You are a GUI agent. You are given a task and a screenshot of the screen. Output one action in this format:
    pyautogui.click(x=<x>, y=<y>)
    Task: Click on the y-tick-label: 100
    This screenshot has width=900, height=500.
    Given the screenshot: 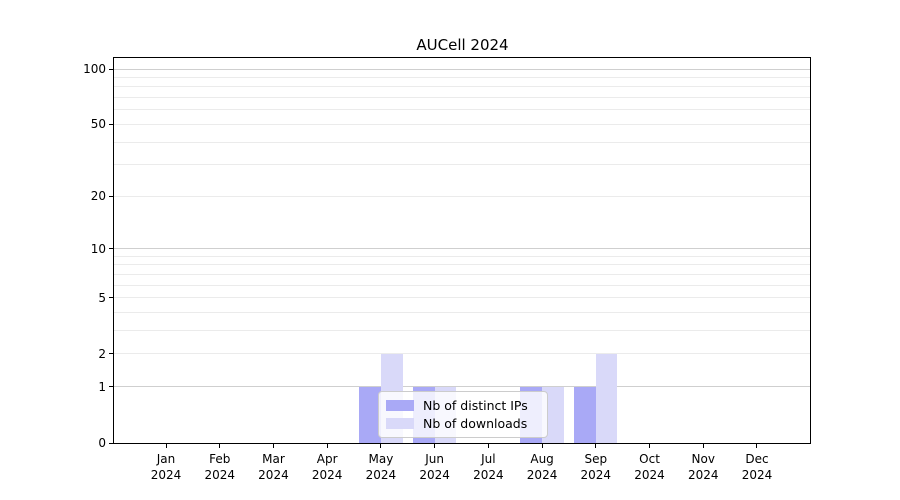 What is the action you would take?
    pyautogui.click(x=94, y=69)
    